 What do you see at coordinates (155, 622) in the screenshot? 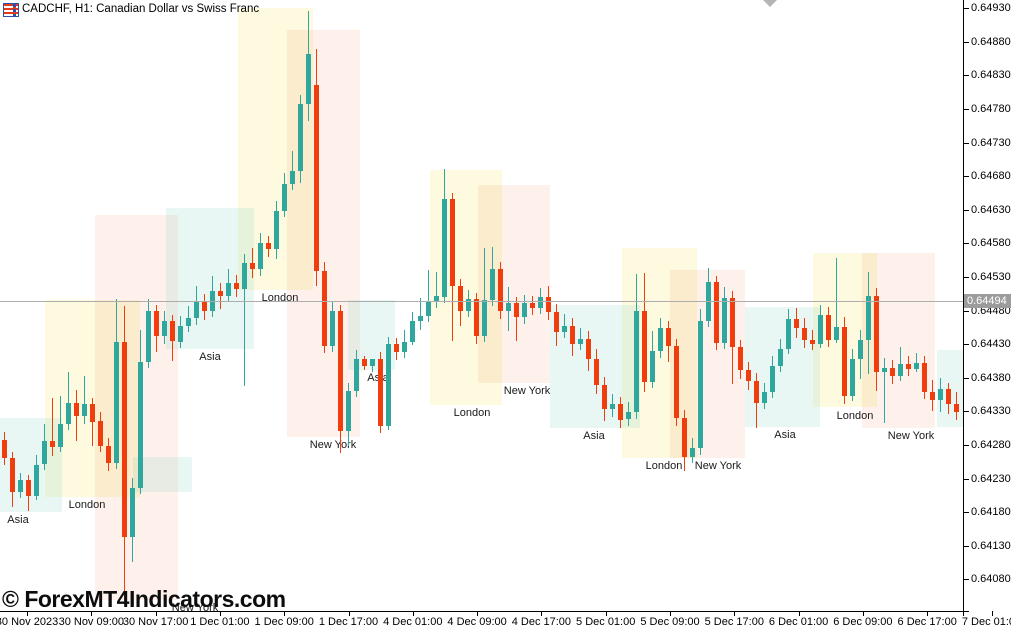
I see `time-tick-label: 30 Nov 17:00` at bounding box center [155, 622].